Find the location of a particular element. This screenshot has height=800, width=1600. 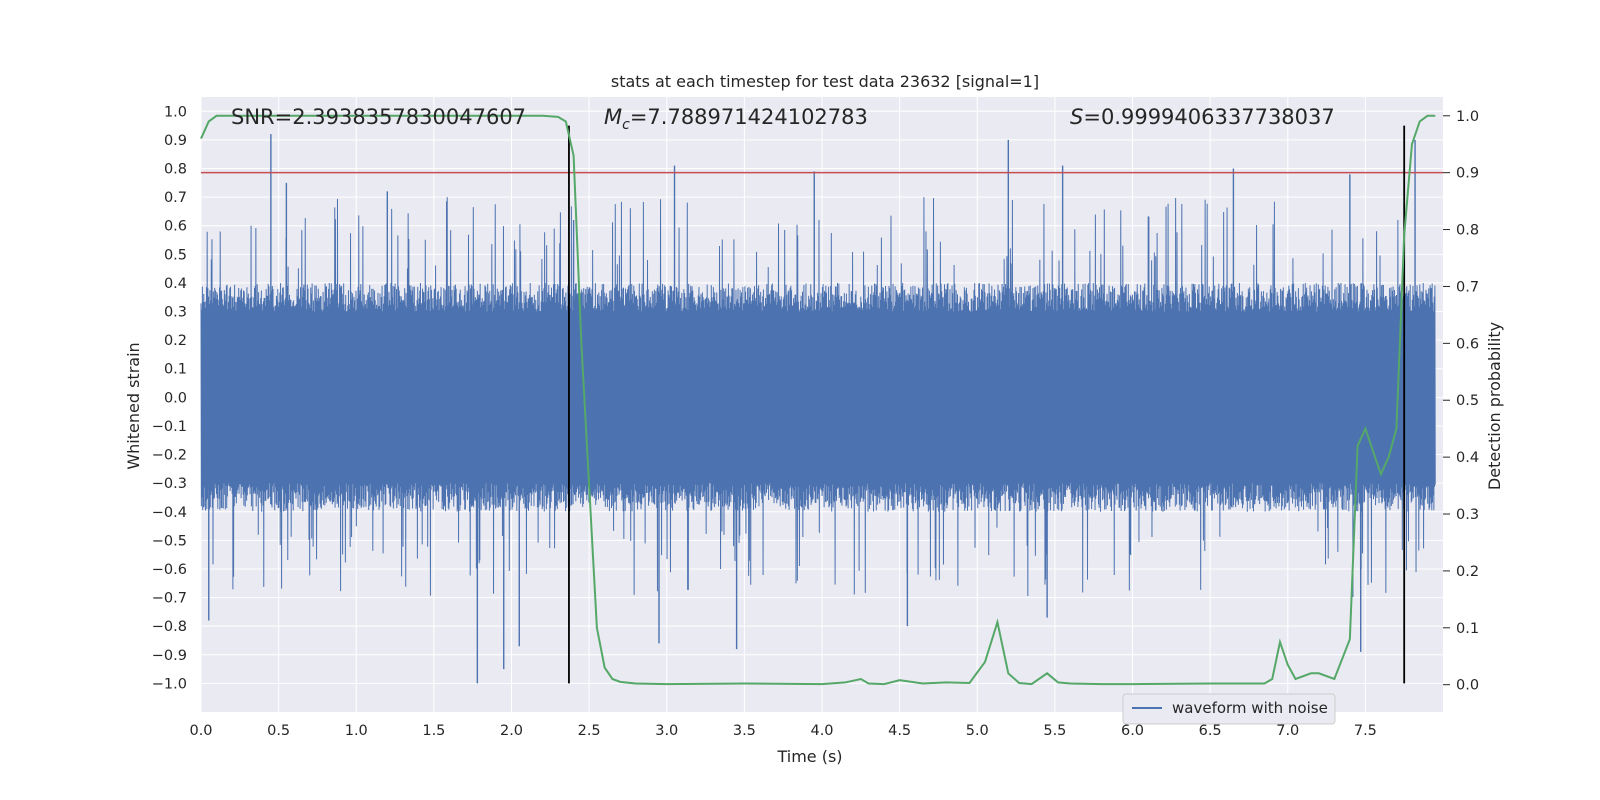

y-tick-label: 0.9 is located at coordinates (175, 141).